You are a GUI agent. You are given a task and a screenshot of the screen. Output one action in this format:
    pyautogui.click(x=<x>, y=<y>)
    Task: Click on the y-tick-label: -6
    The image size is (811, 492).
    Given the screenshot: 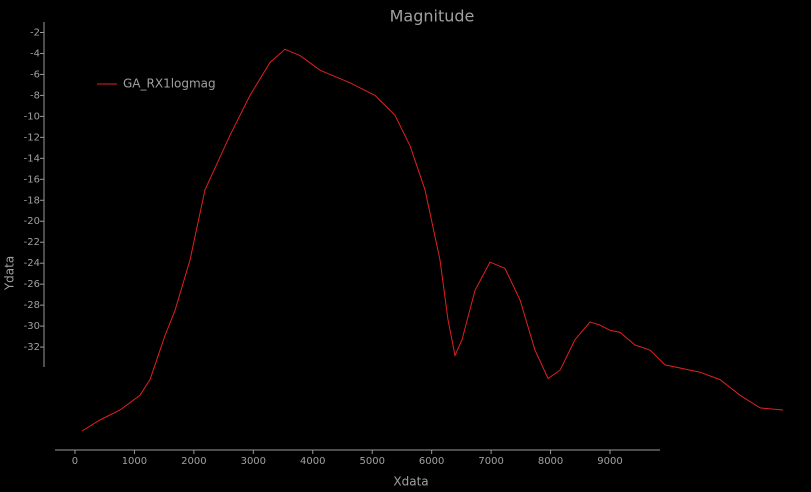 What is the action you would take?
    pyautogui.click(x=35, y=74)
    